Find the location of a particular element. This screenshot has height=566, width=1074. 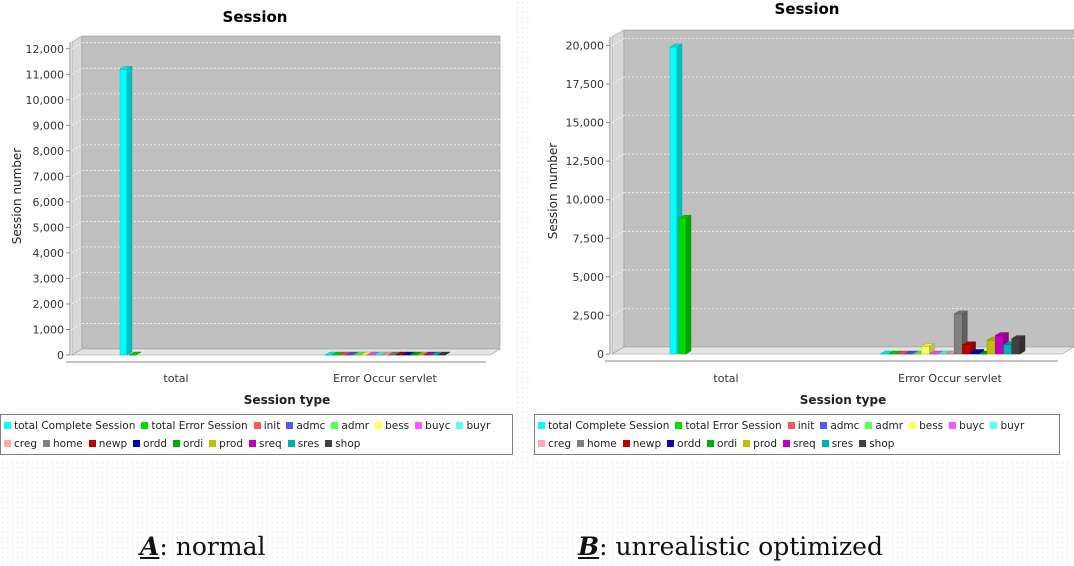

y-tick-label: 20,000 is located at coordinates (585, 45).